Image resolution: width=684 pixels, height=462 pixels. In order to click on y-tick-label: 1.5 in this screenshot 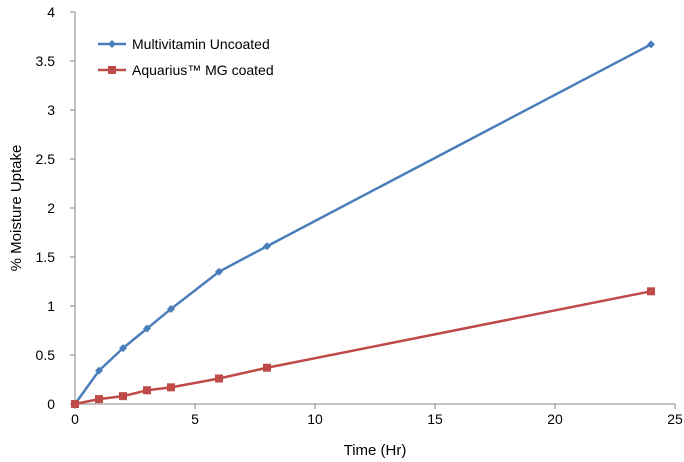, I will do `click(46, 257)`.